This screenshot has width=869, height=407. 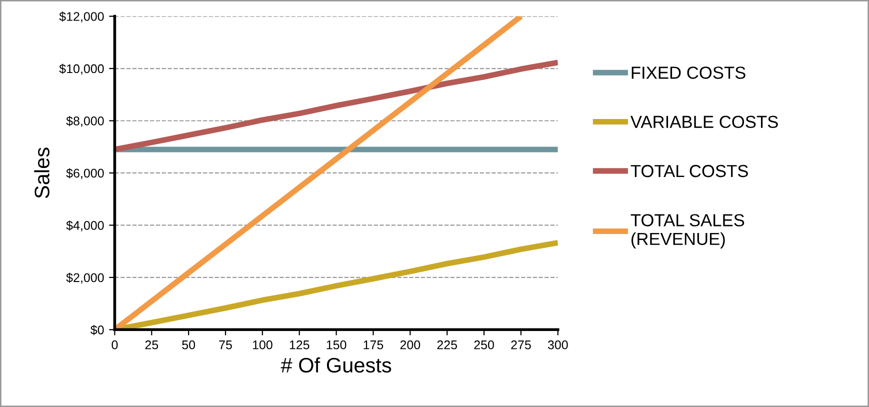 What do you see at coordinates (151, 345) in the screenshot?
I see `x-tick-label: 25` at bounding box center [151, 345].